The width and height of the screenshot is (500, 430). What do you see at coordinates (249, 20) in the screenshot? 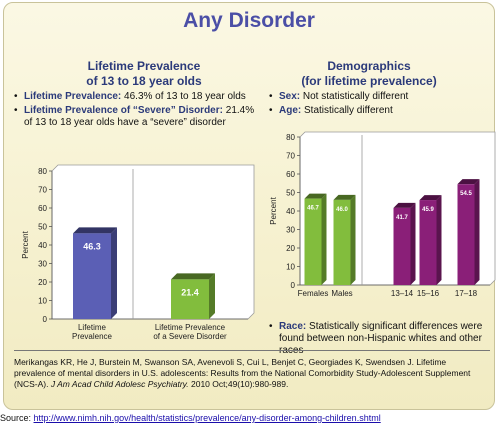
I see `slide-title: Any Disorder` at bounding box center [249, 20].